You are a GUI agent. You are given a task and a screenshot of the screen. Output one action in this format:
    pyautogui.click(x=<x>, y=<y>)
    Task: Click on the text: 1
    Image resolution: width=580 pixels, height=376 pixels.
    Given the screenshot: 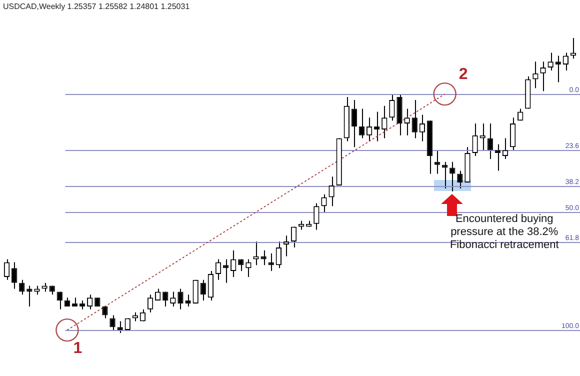 What is the action you would take?
    pyautogui.click(x=77, y=349)
    